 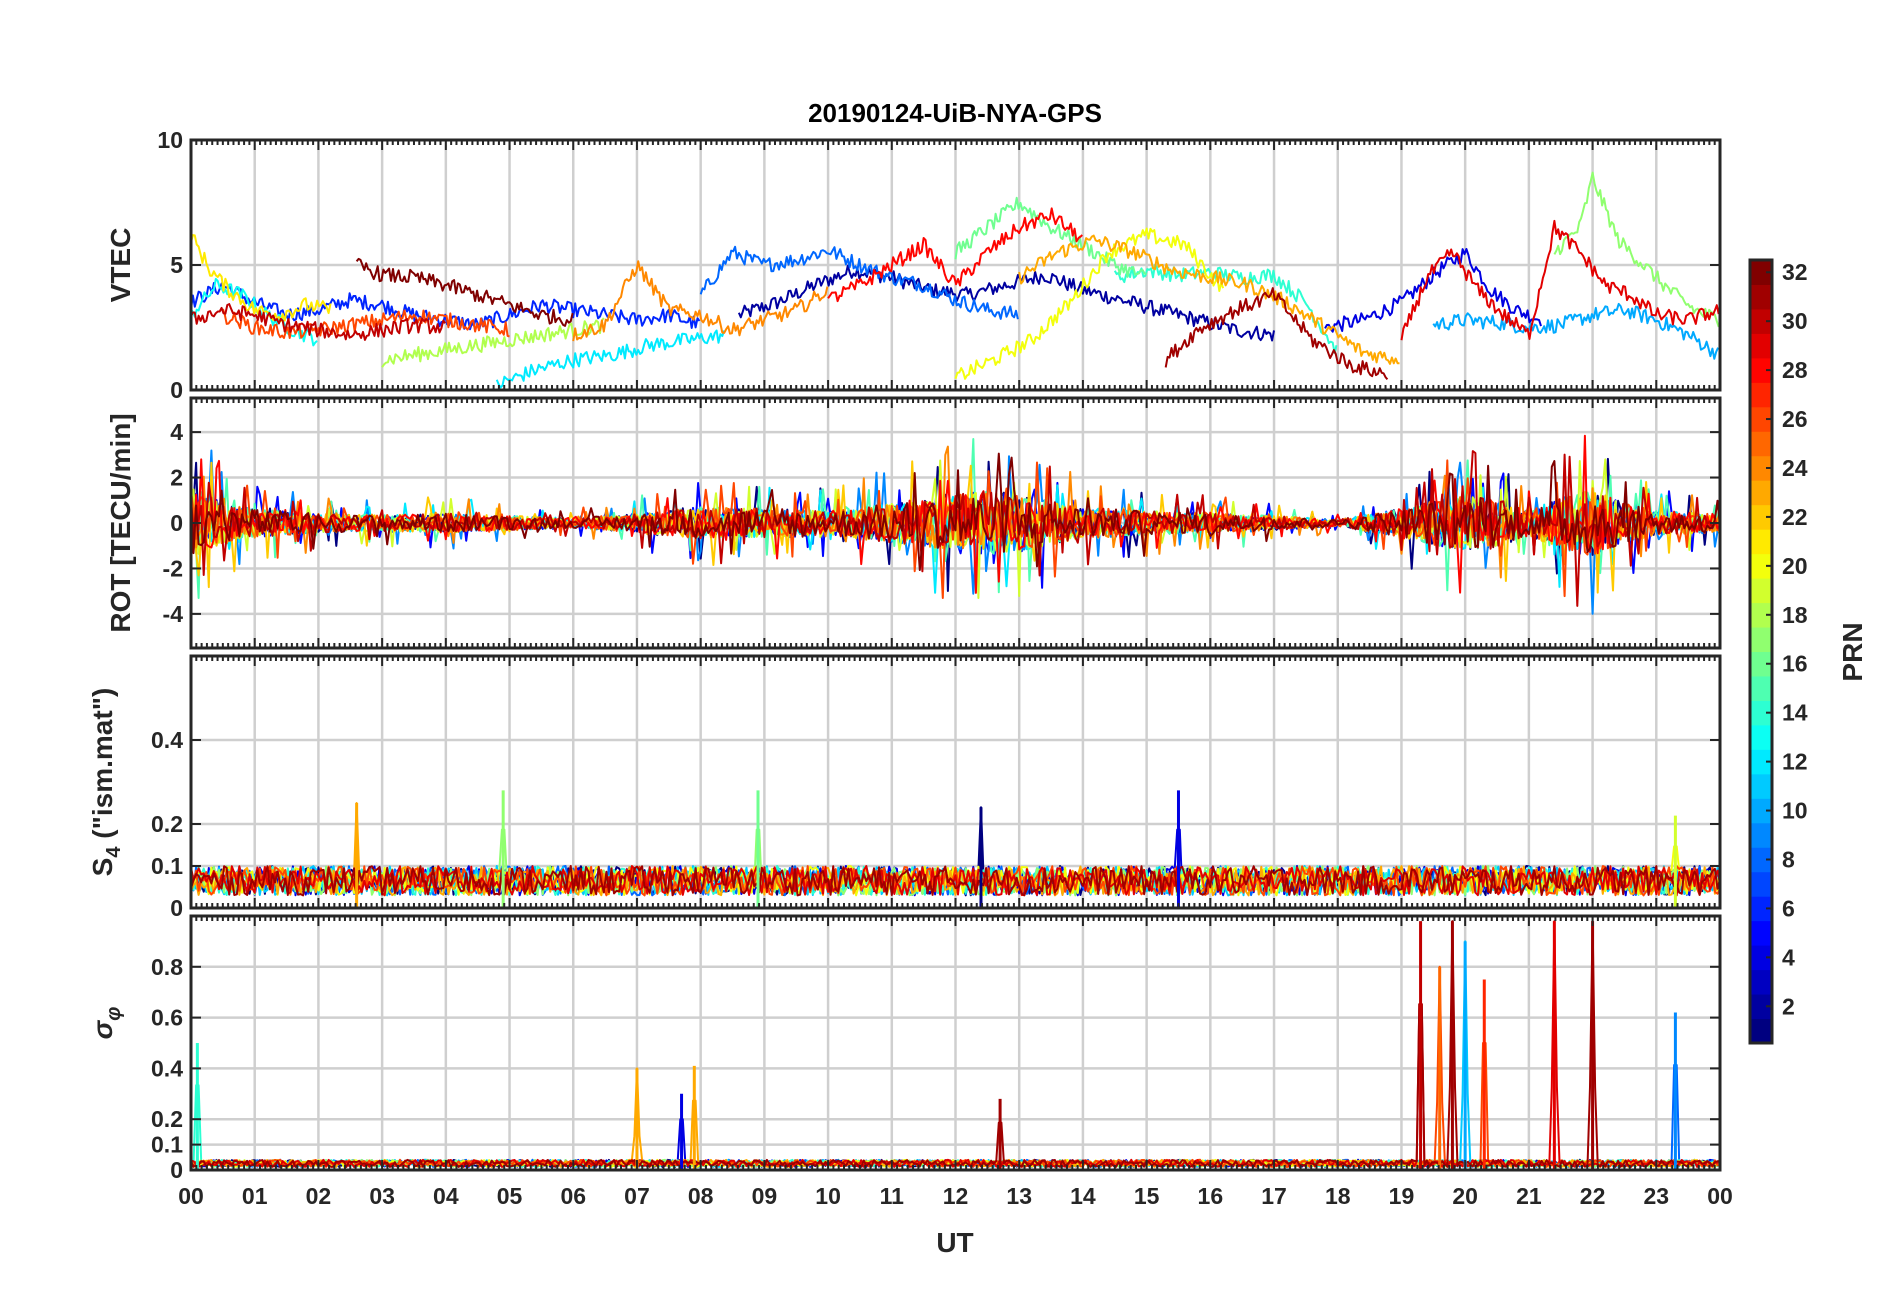 I want to click on x-tick-label: 19, so click(x=1402, y=1196).